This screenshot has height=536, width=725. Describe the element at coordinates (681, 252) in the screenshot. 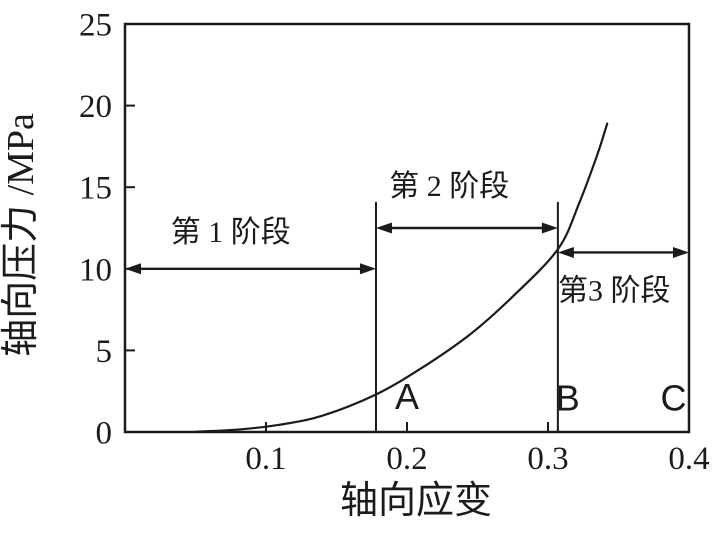

I see `stage-3-arrowhead-right` at that location.